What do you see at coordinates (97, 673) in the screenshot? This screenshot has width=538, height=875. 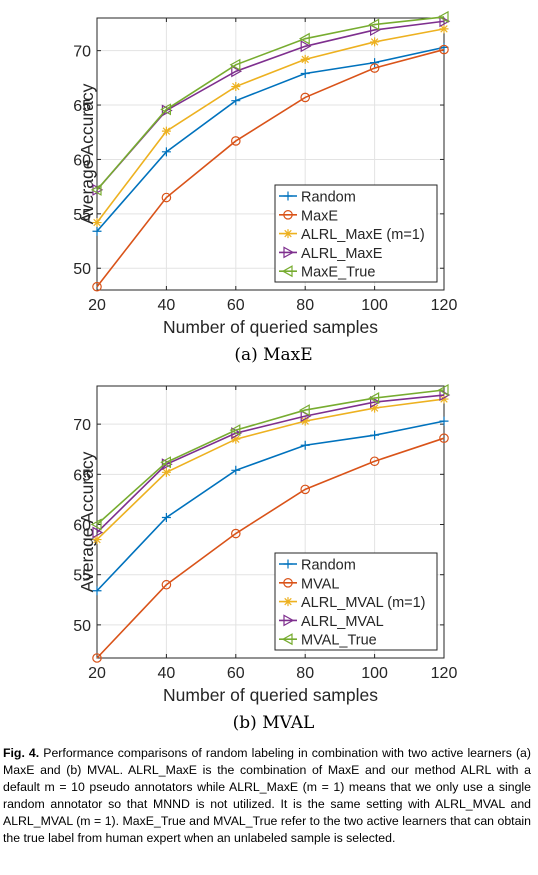 I see `x-tick-label: 20` at bounding box center [97, 673].